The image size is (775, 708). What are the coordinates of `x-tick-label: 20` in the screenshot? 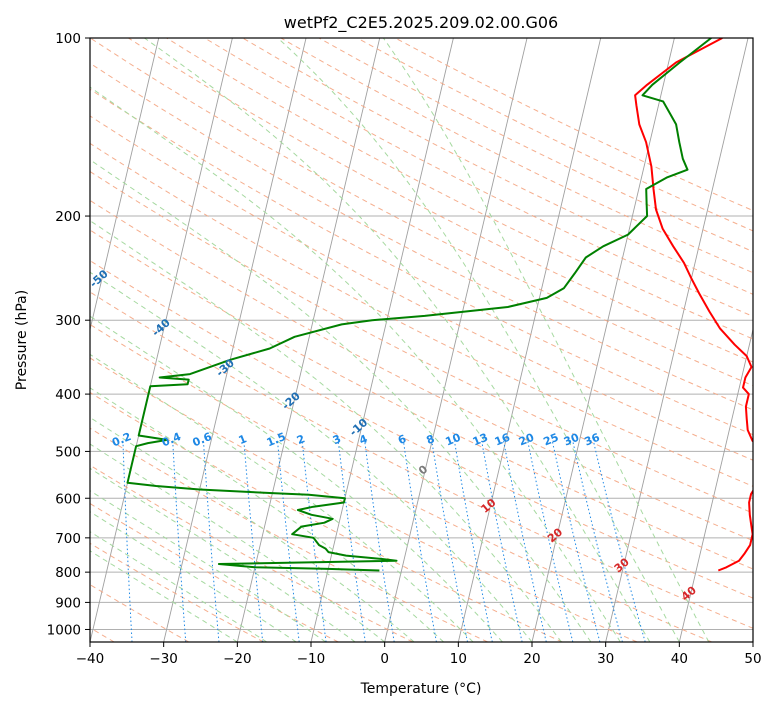 It's located at (531, 659).